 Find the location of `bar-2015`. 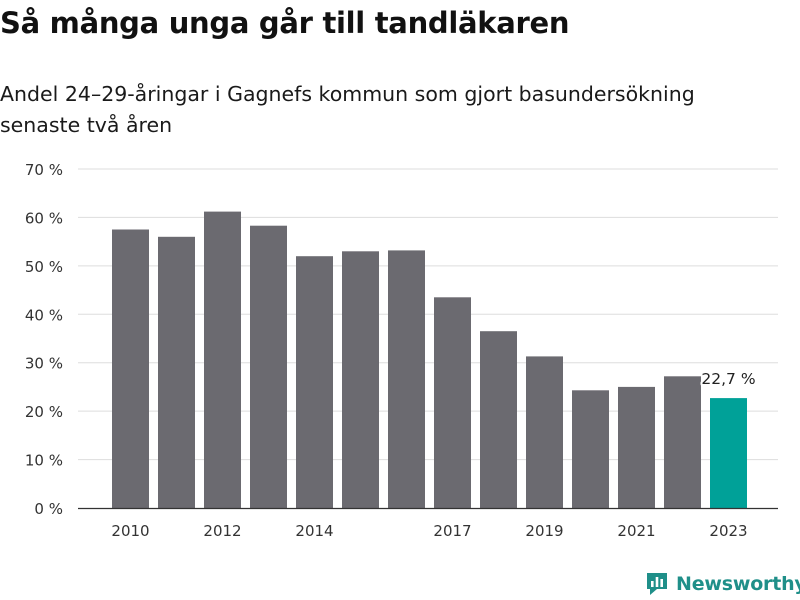

bar-2015 is located at coordinates (360, 380).